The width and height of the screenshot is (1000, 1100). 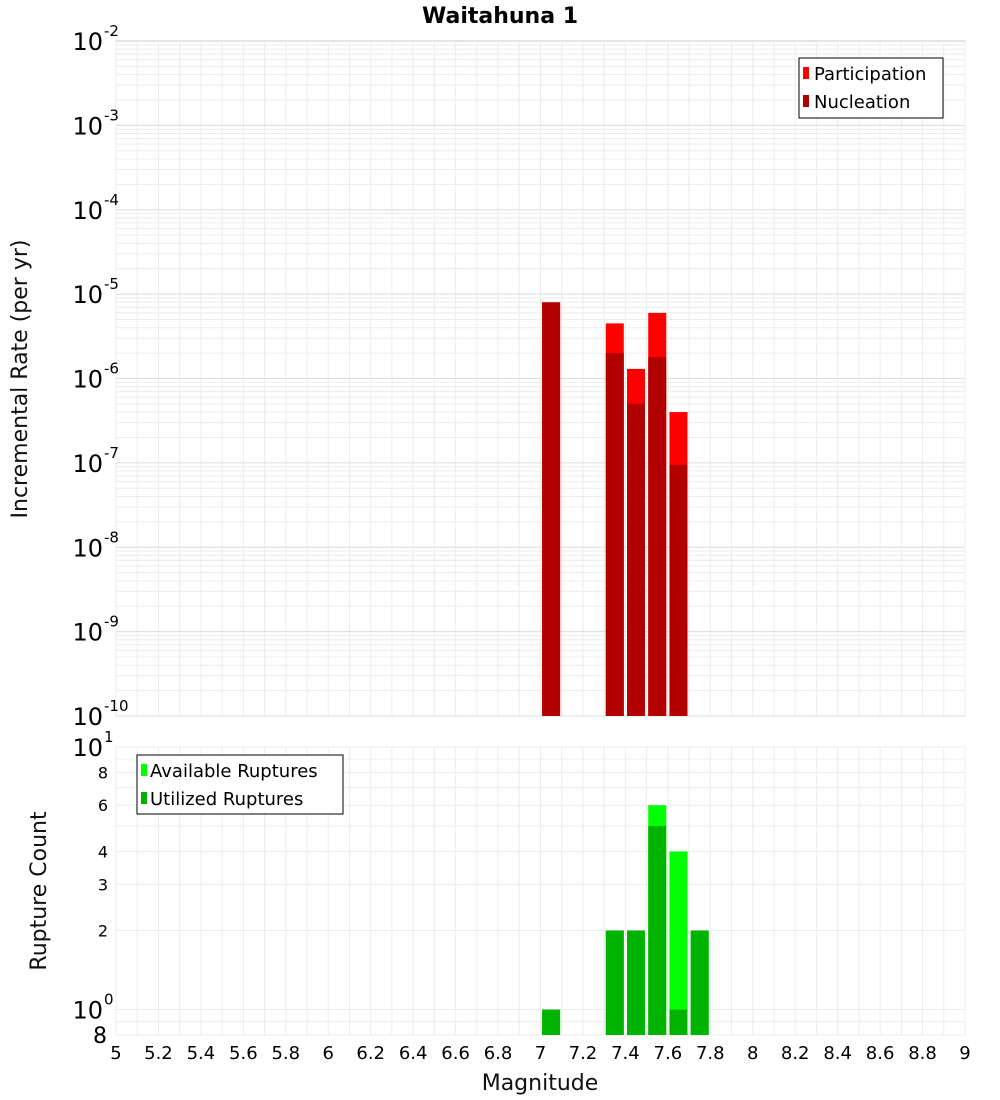 I want to click on rate-y-tick-label: 10 -2, so click(x=95, y=39).